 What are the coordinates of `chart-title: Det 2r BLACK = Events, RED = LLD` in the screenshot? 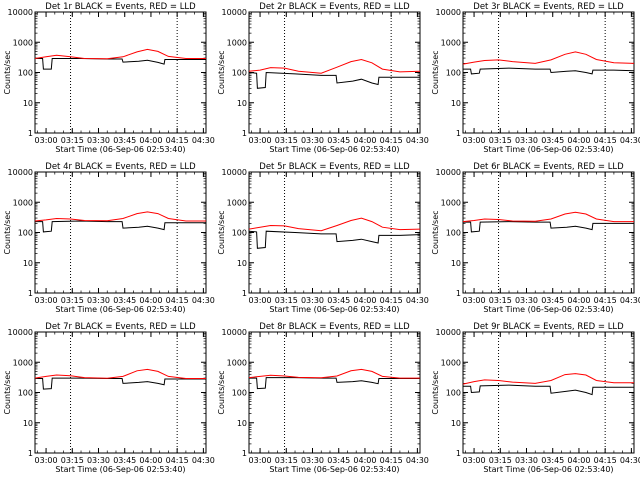 It's located at (334, 7).